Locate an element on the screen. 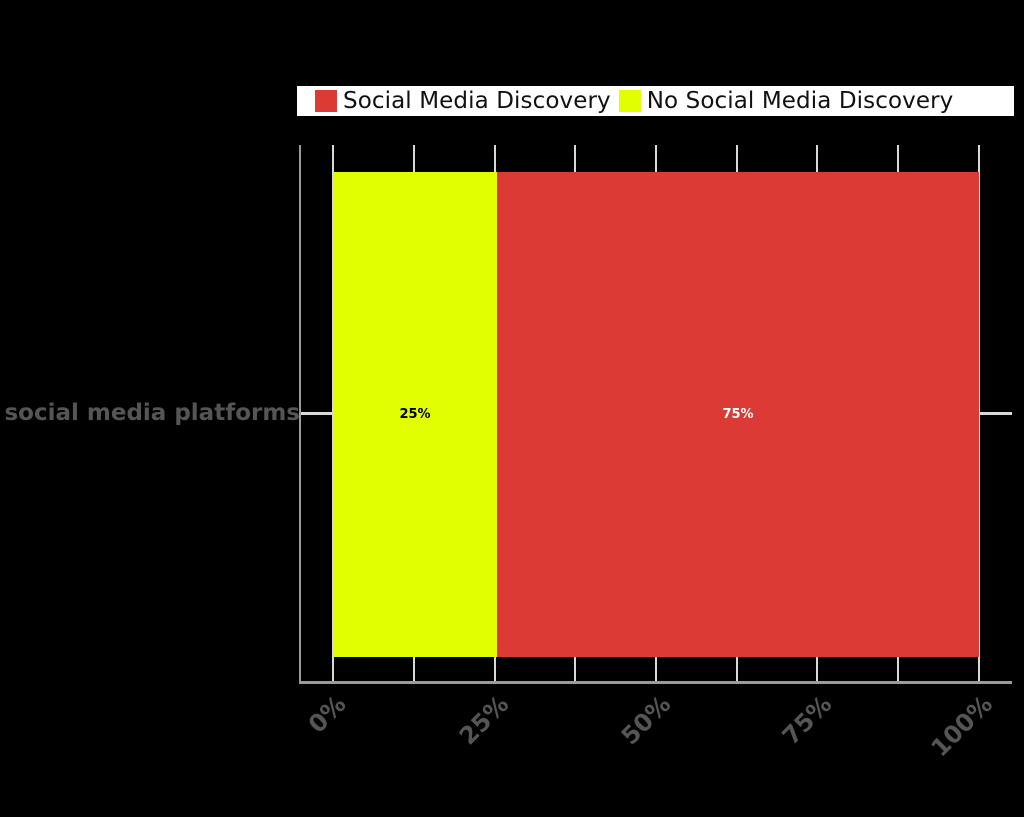  y-axis-line is located at coordinates (300, 414).